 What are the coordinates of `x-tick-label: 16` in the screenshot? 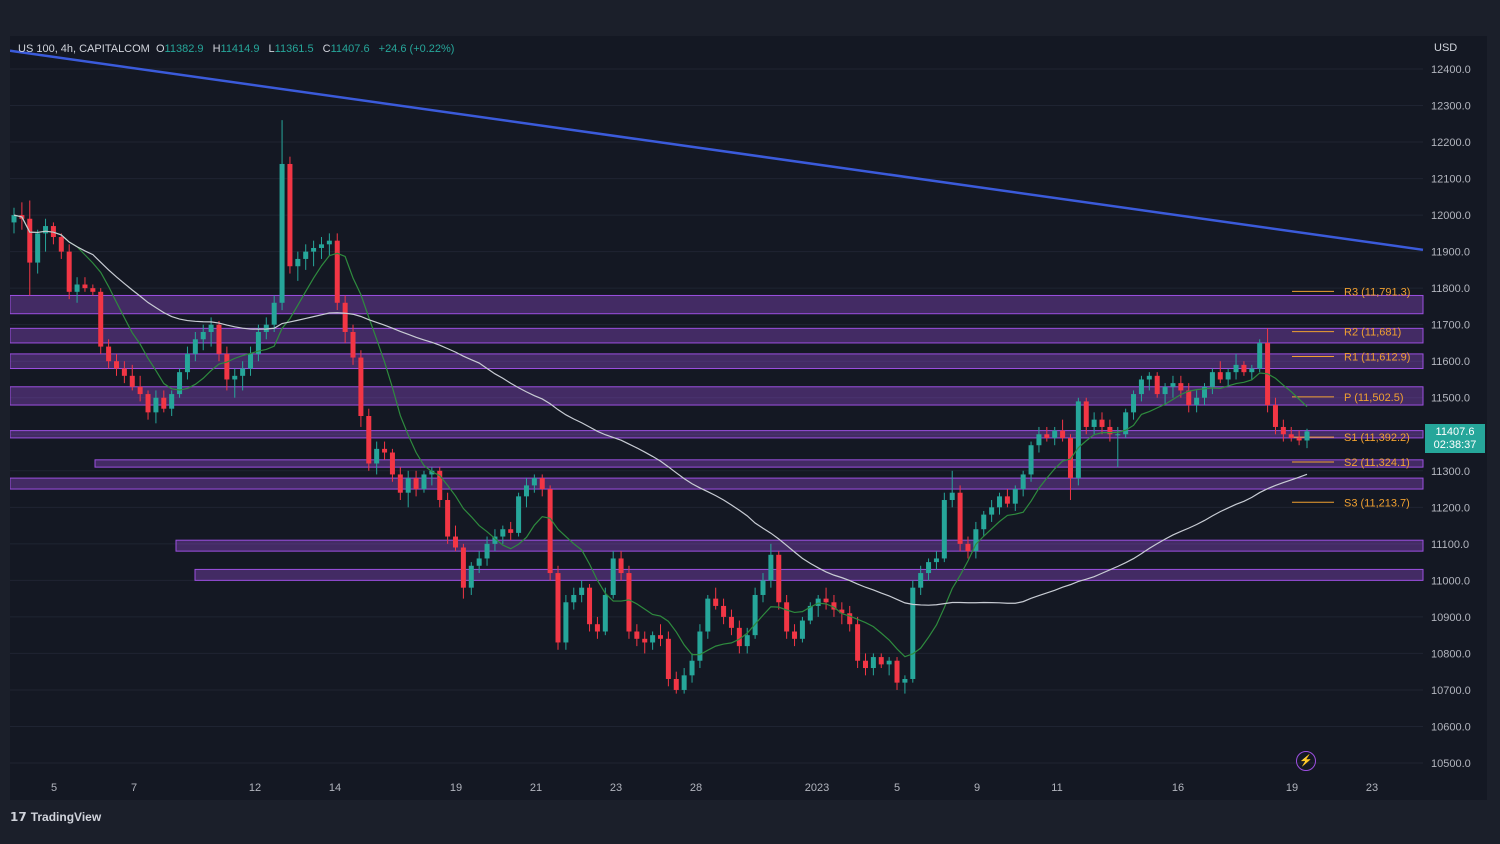 It's located at (1178, 788).